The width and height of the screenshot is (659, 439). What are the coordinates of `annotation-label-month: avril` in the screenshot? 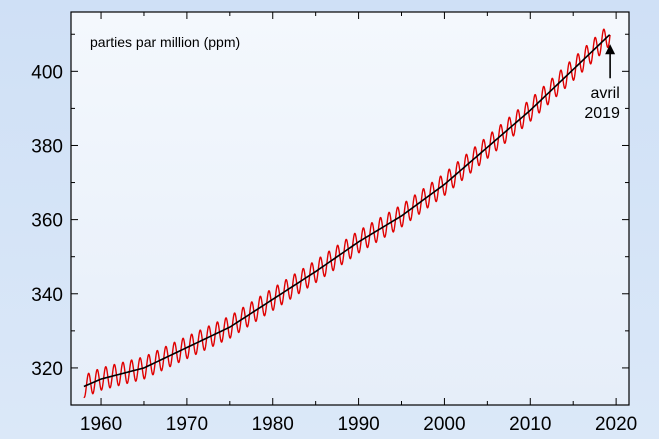 It's located at (604, 93).